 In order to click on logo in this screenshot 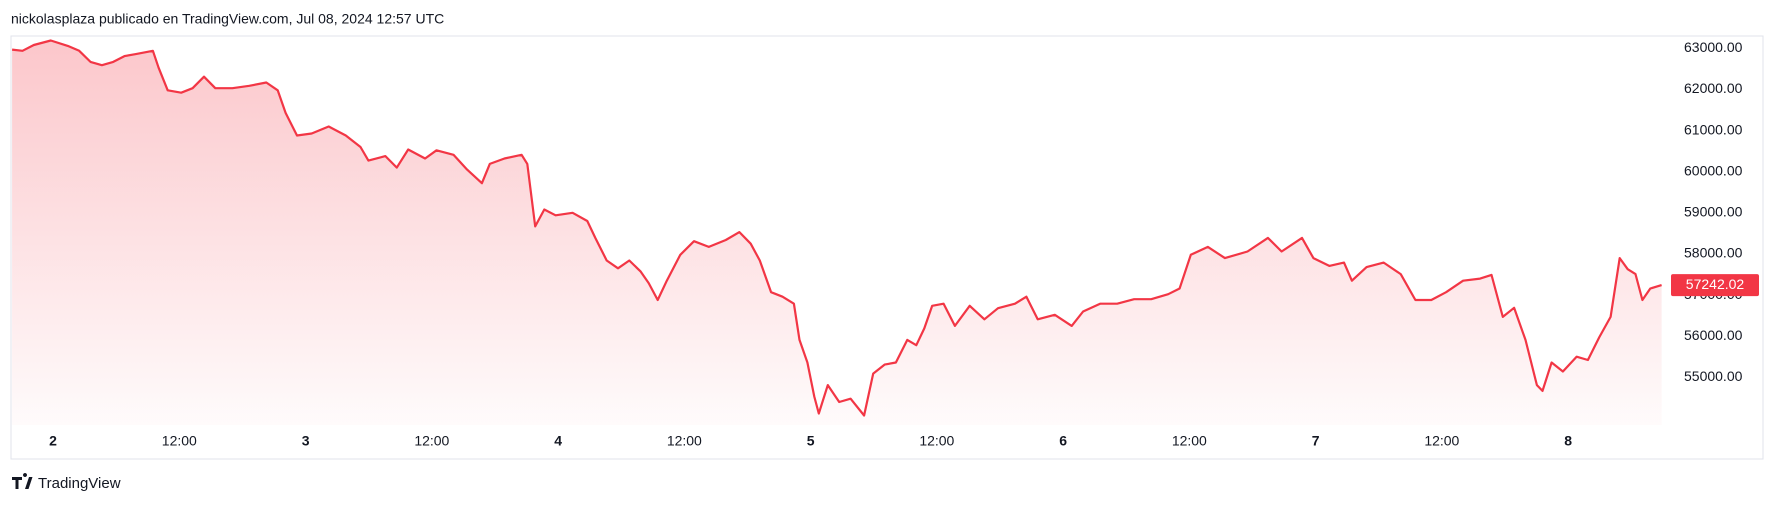, I will do `click(22, 481)`.